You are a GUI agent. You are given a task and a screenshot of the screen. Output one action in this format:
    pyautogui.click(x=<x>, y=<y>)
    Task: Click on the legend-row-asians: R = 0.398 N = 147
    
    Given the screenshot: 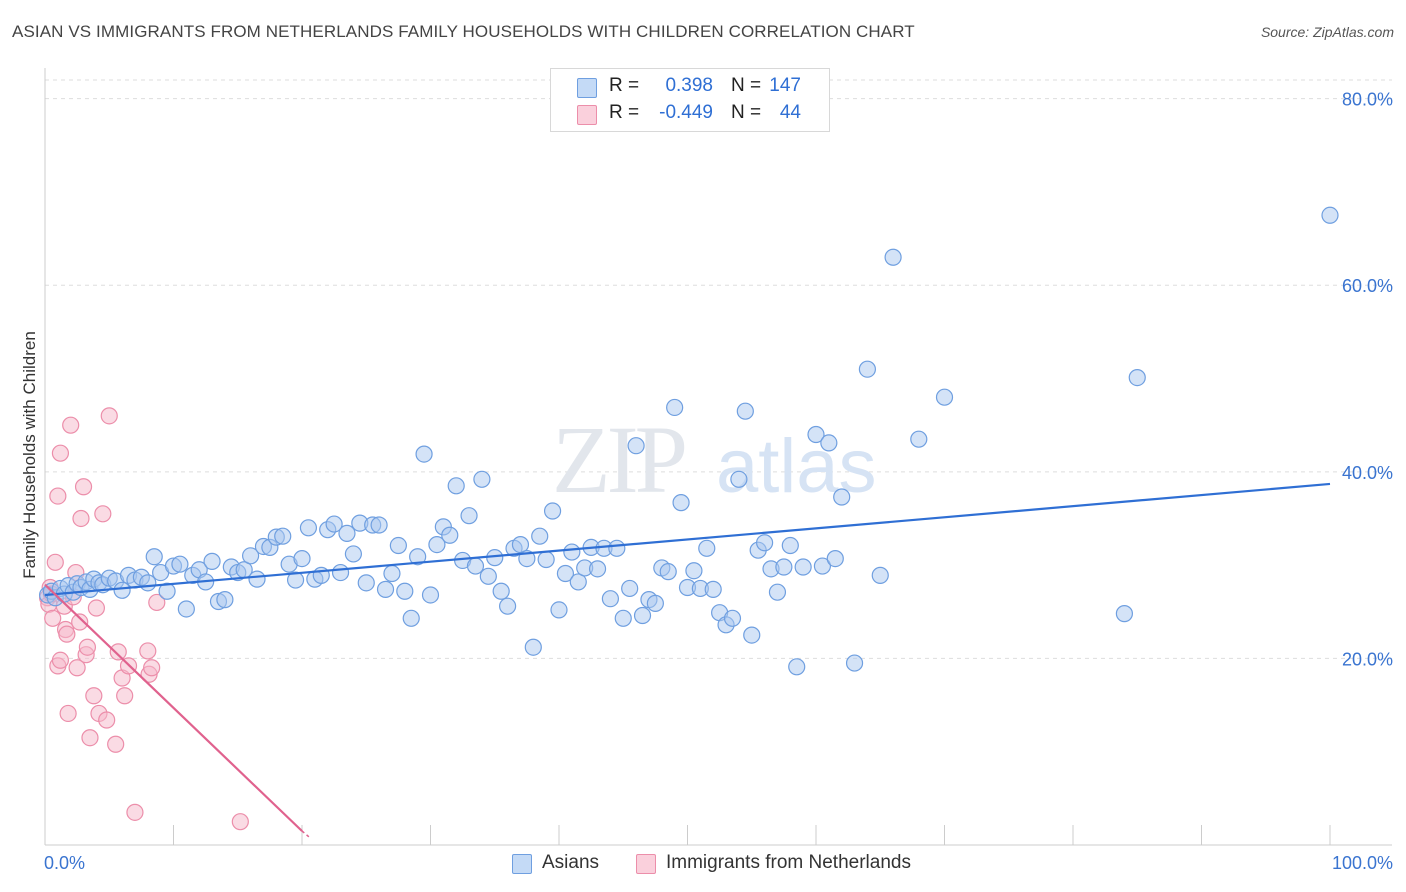 What is the action you would take?
    pyautogui.click(x=690, y=87)
    